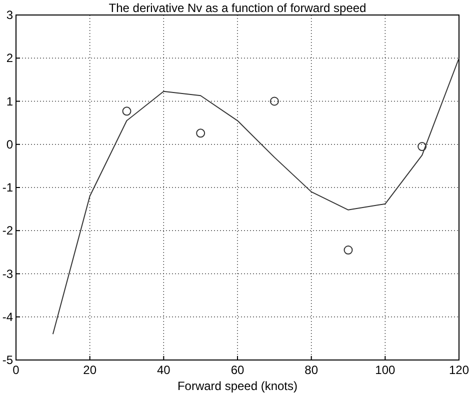  I want to click on x-tick-label: 40, so click(163, 370).